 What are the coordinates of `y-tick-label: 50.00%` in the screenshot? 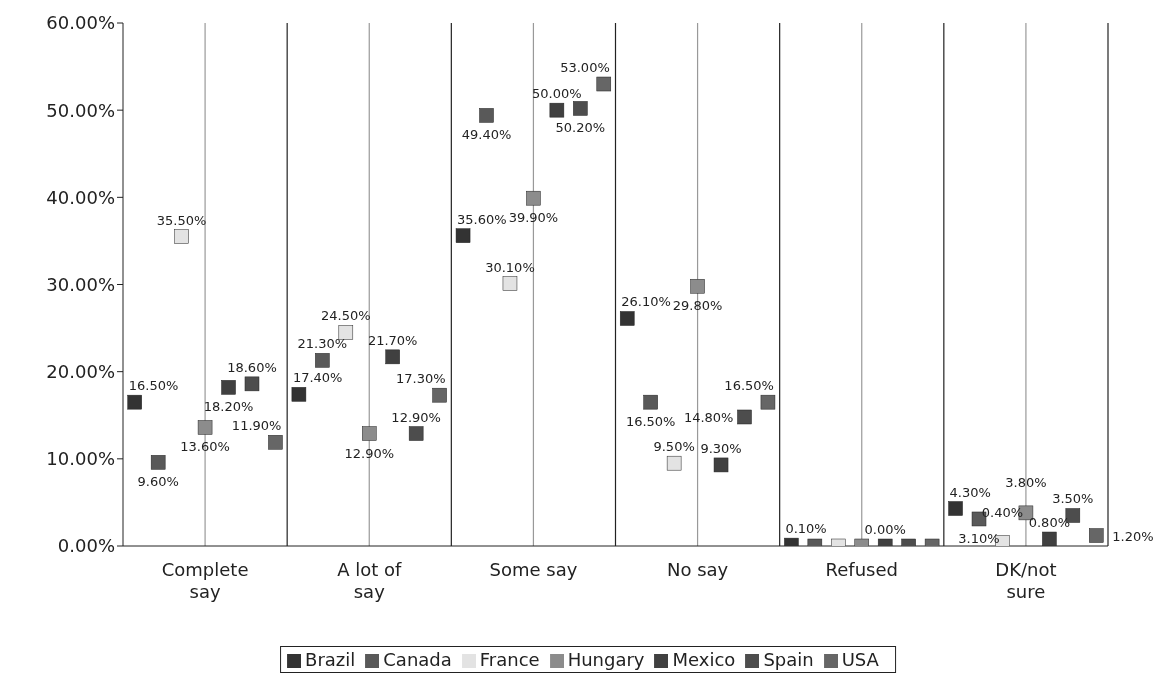 It's located at (80, 110).